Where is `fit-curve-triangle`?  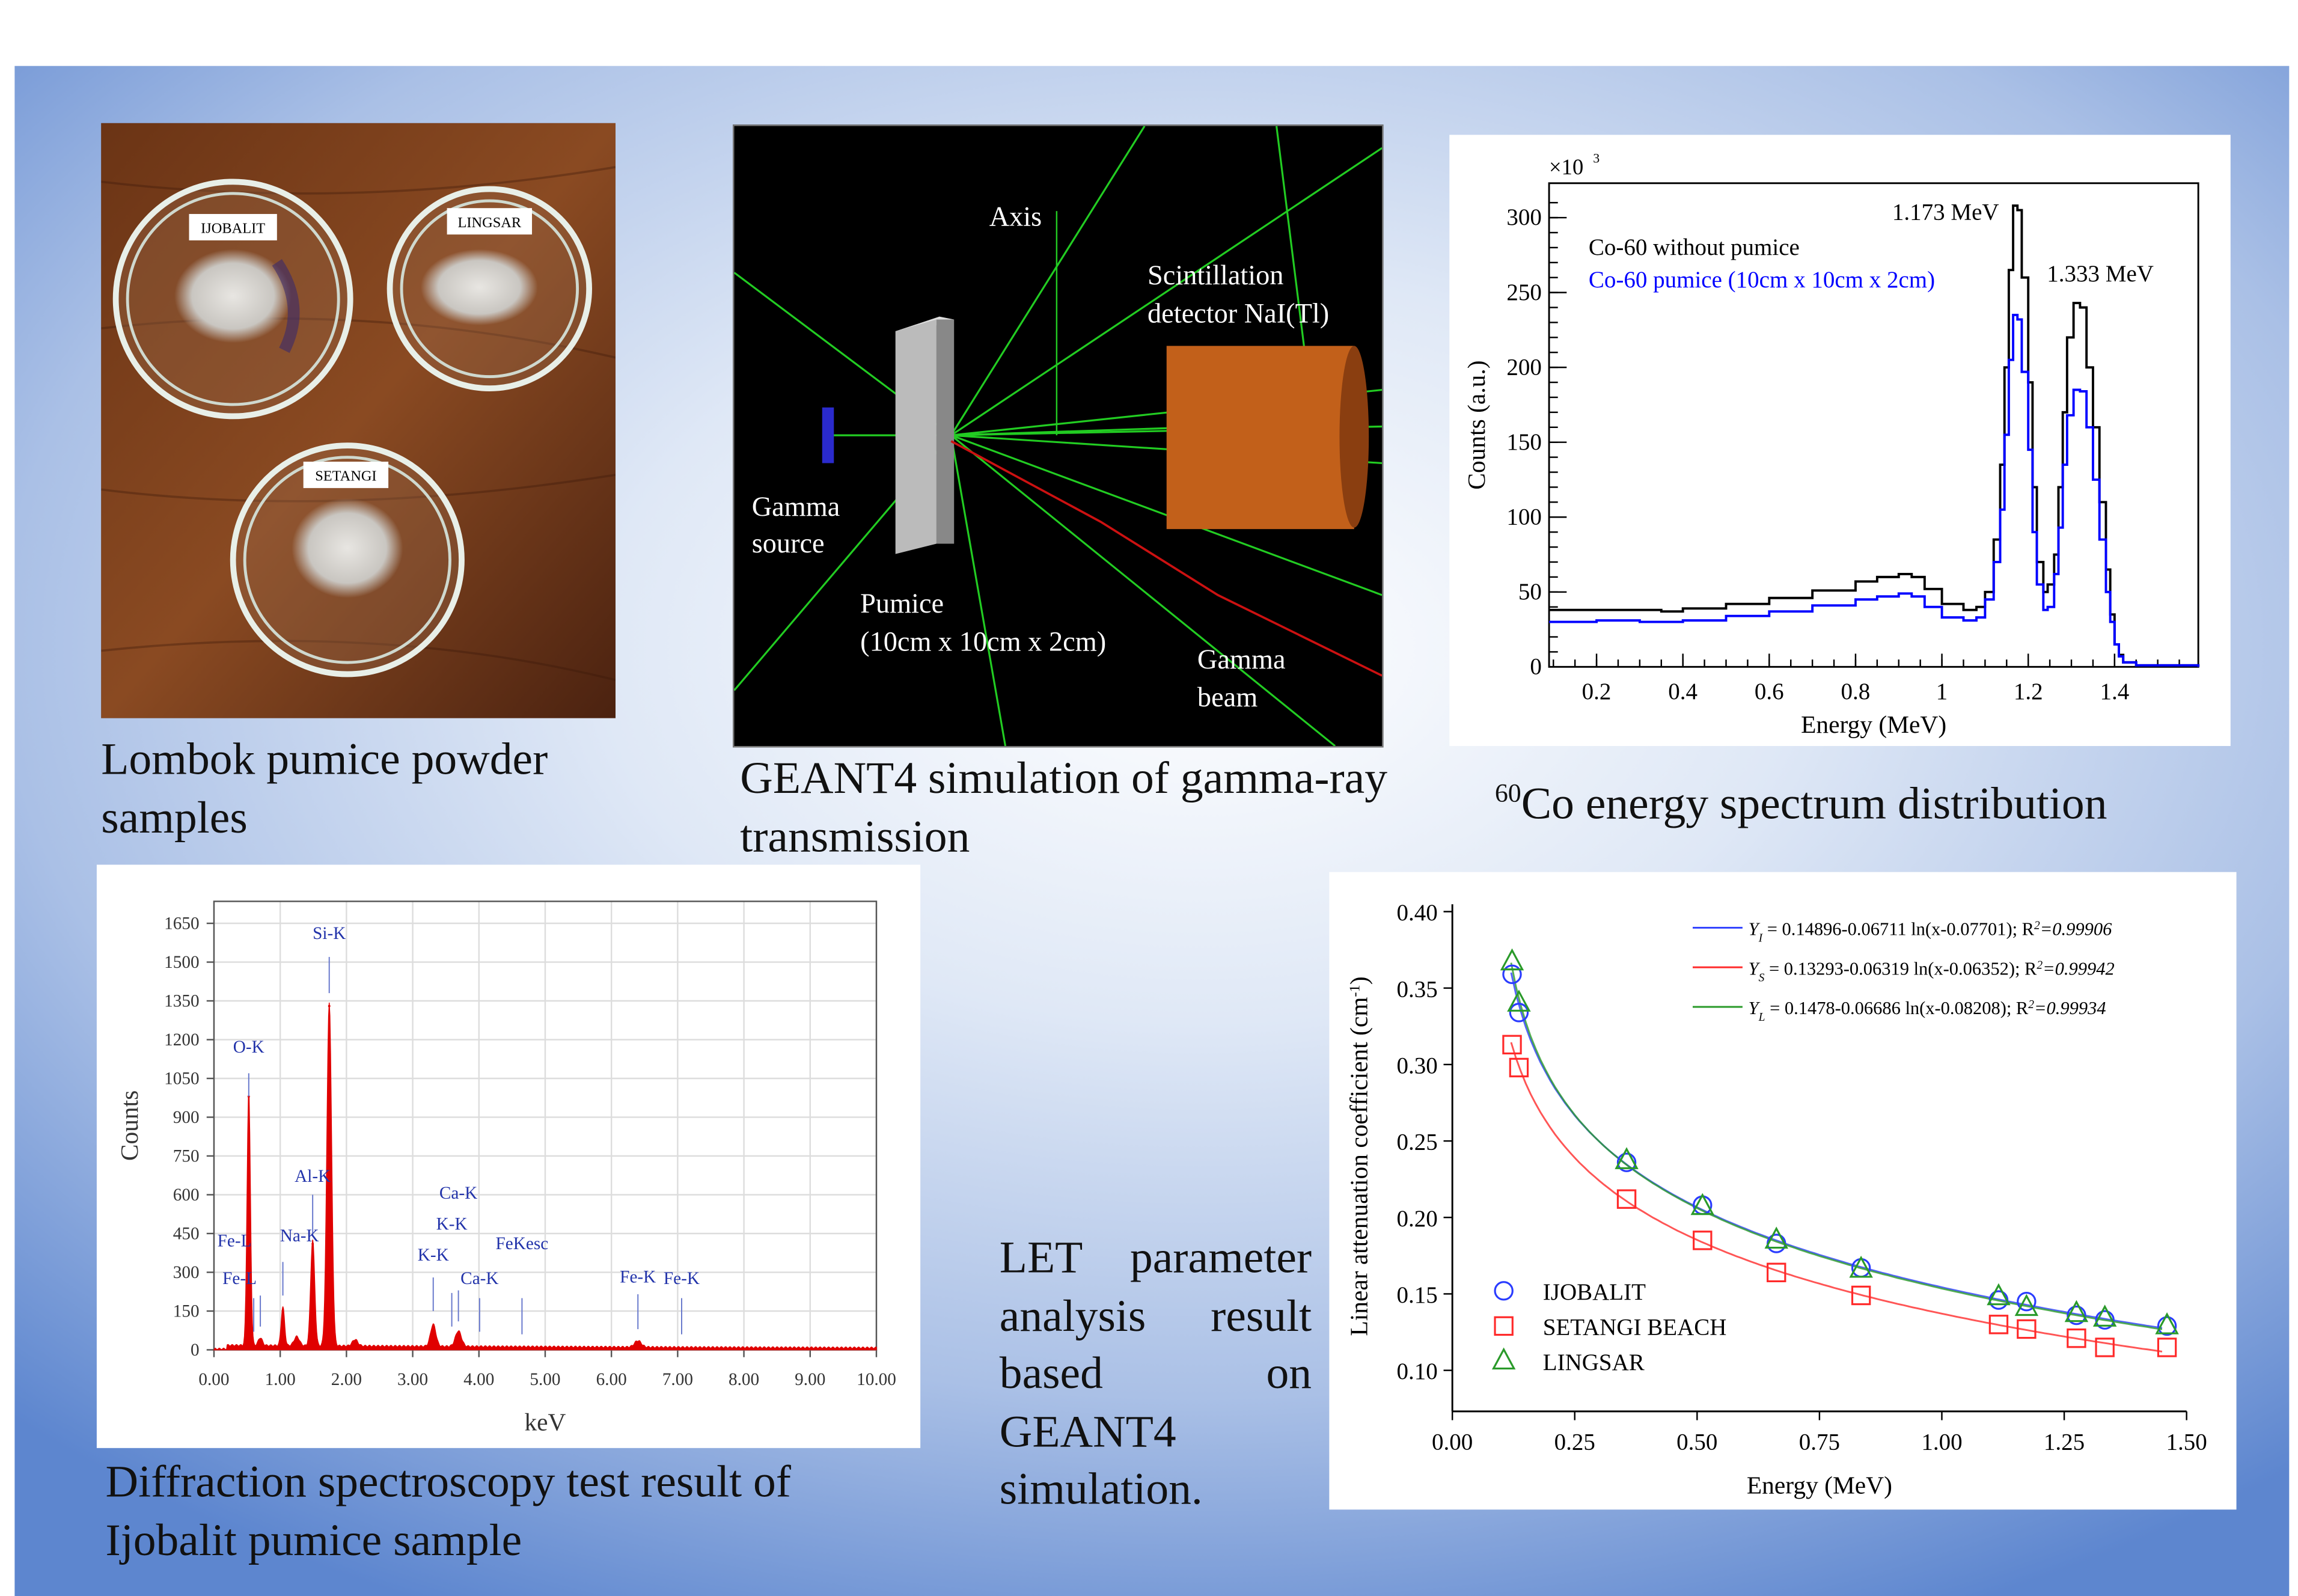
fit-curve-triangle is located at coordinates (1836, 1146).